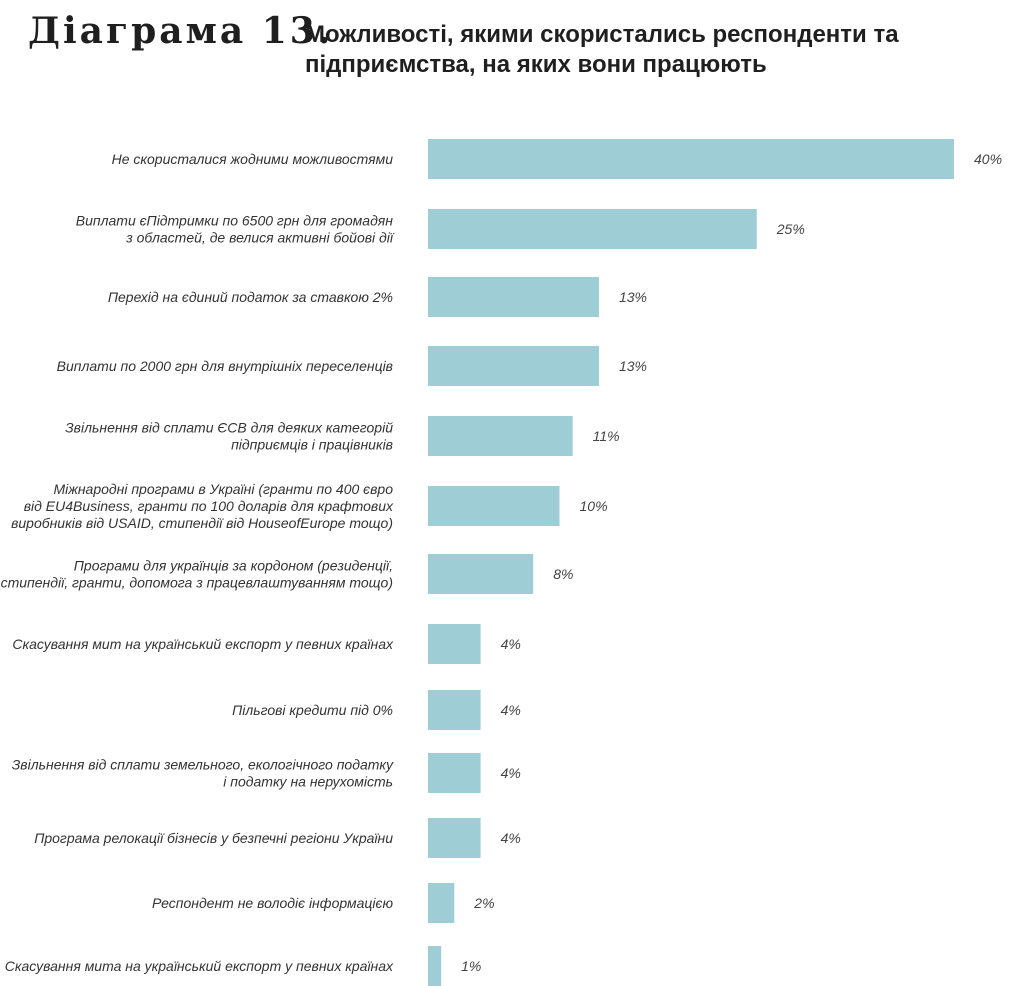 The image size is (1024, 986). Describe the element at coordinates (790, 229) in the screenshot. I see `value-label-2: 25%` at that location.